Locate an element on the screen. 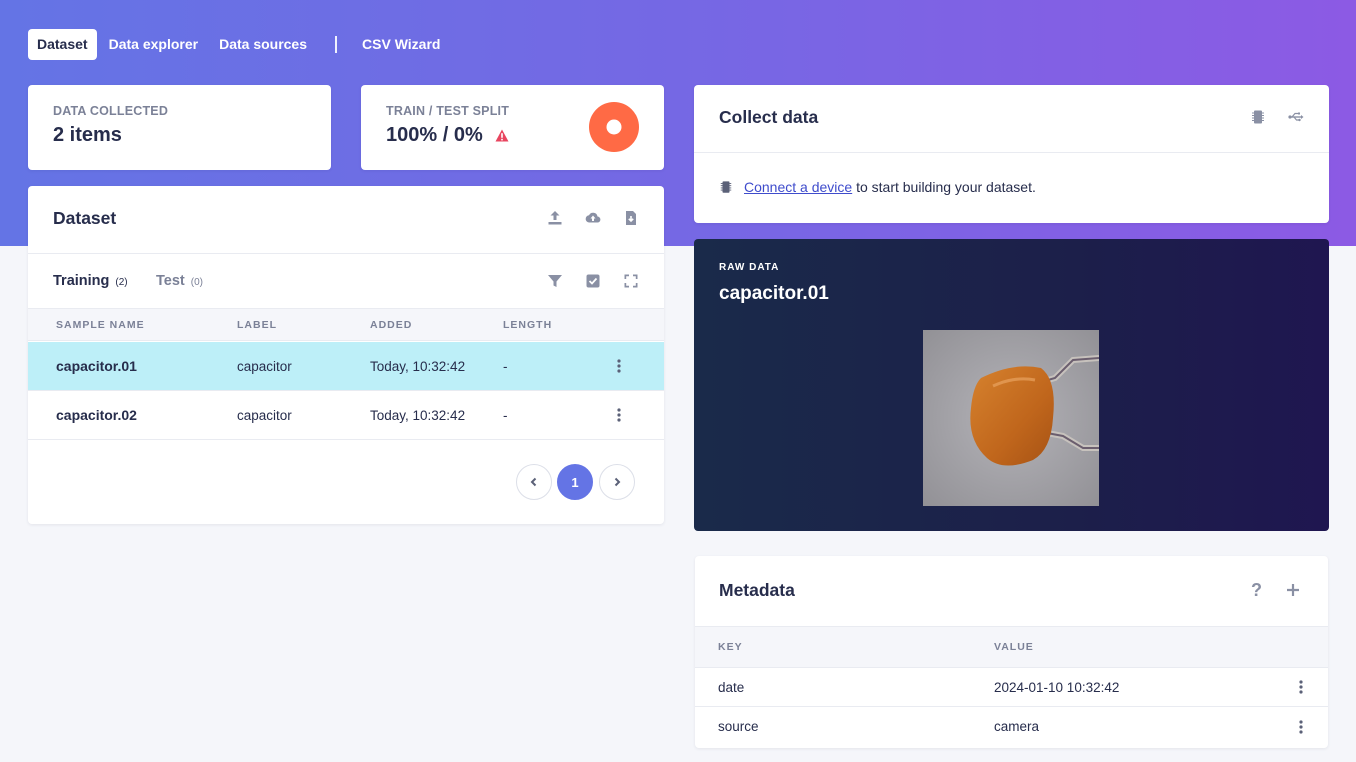  warning-icon is located at coordinates (502, 135).